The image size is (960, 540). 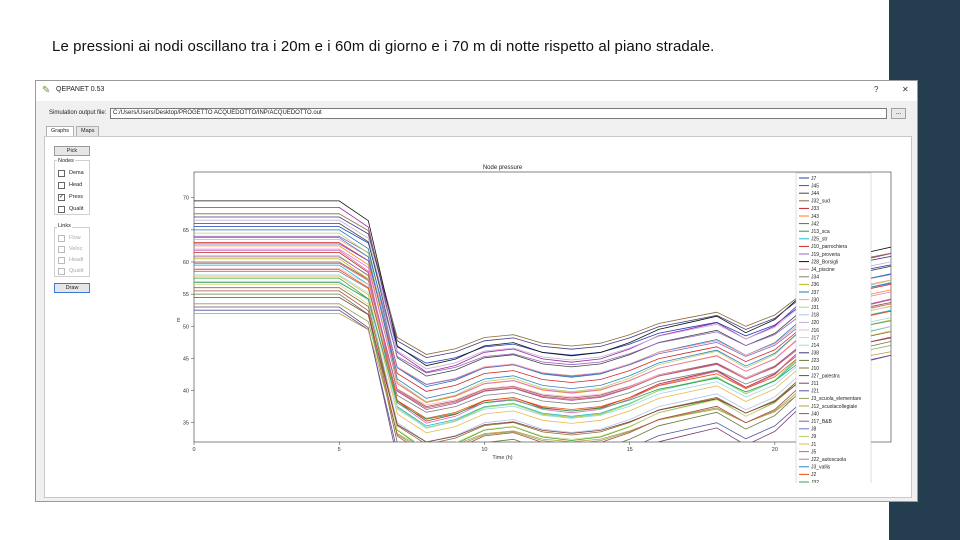 I want to click on legend-entry: J9, so click(x=814, y=437).